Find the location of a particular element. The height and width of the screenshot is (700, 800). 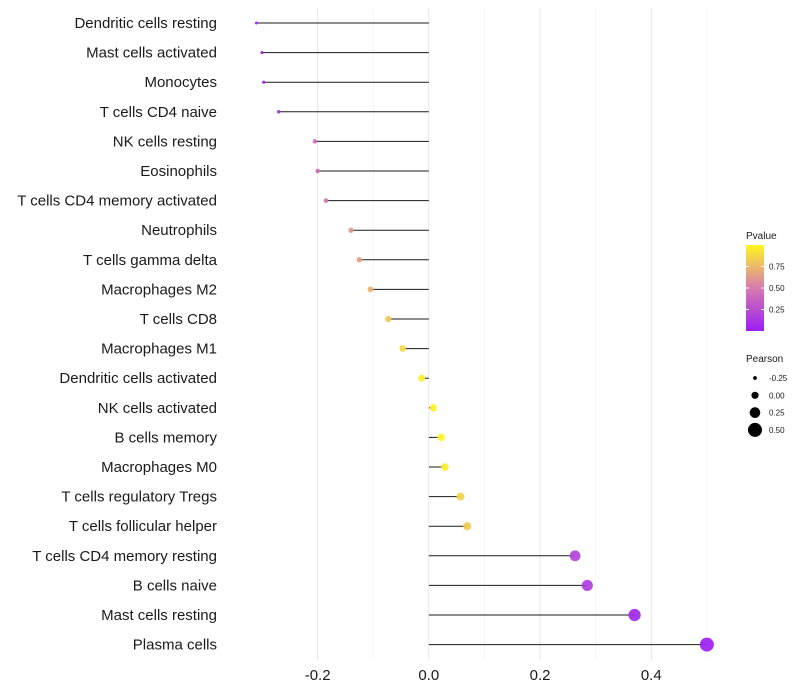

category-label: B cells naive is located at coordinates (175, 585).